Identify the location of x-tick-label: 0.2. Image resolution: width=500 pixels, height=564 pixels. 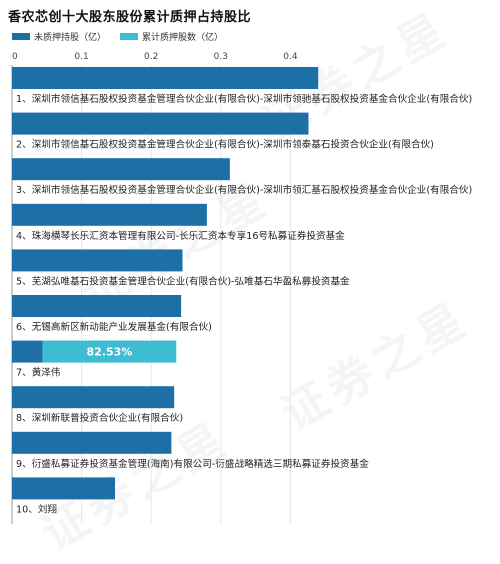
(151, 57).